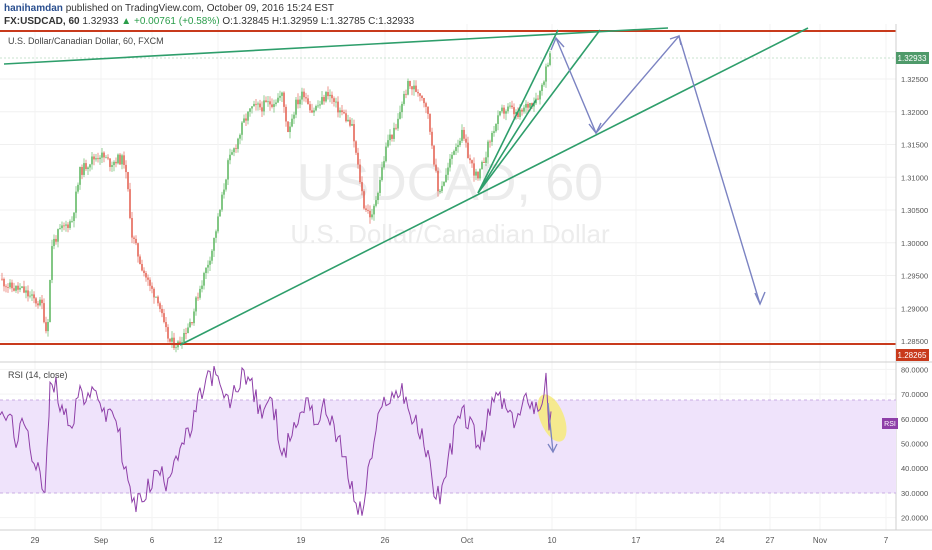  What do you see at coordinates (552, 540) in the screenshot?
I see `time-tick-label: 10` at bounding box center [552, 540].